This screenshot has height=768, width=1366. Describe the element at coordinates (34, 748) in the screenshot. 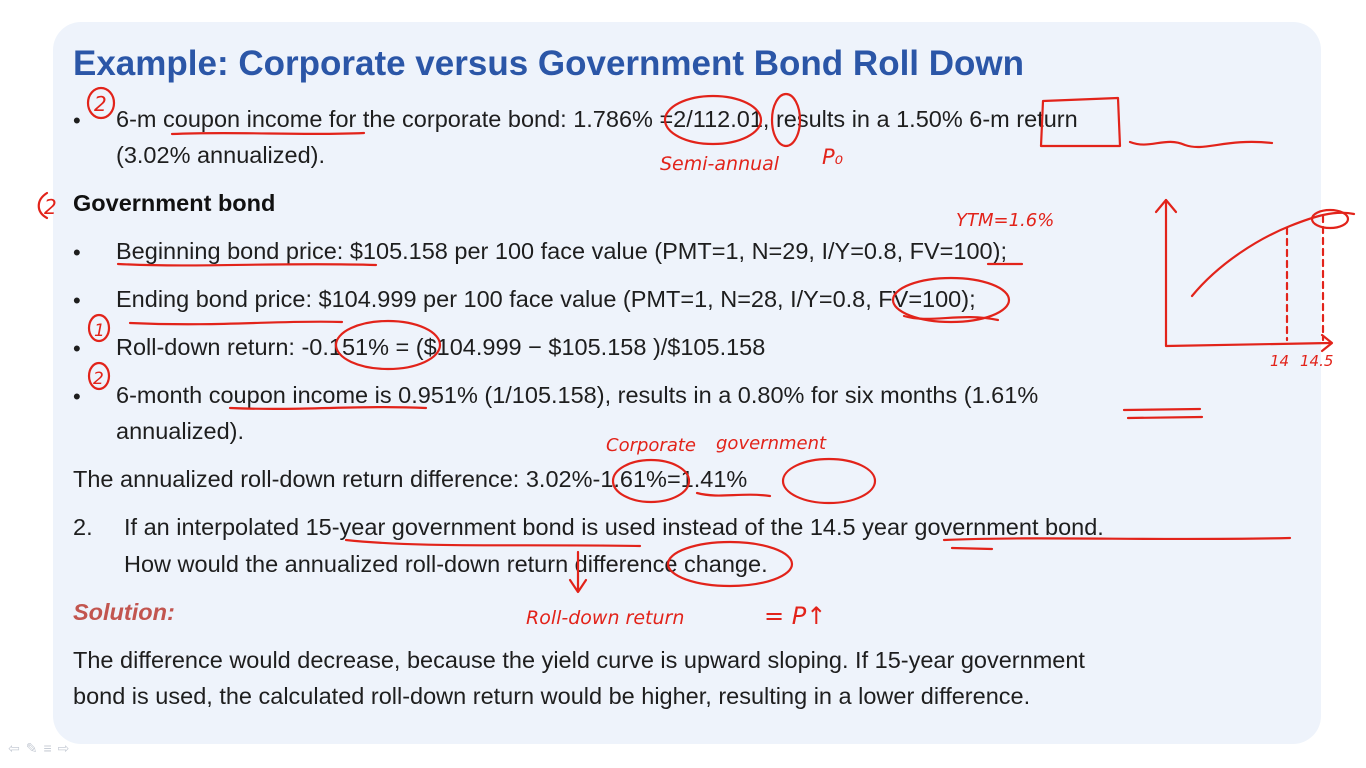

I see `pen-icon: ✎` at that location.